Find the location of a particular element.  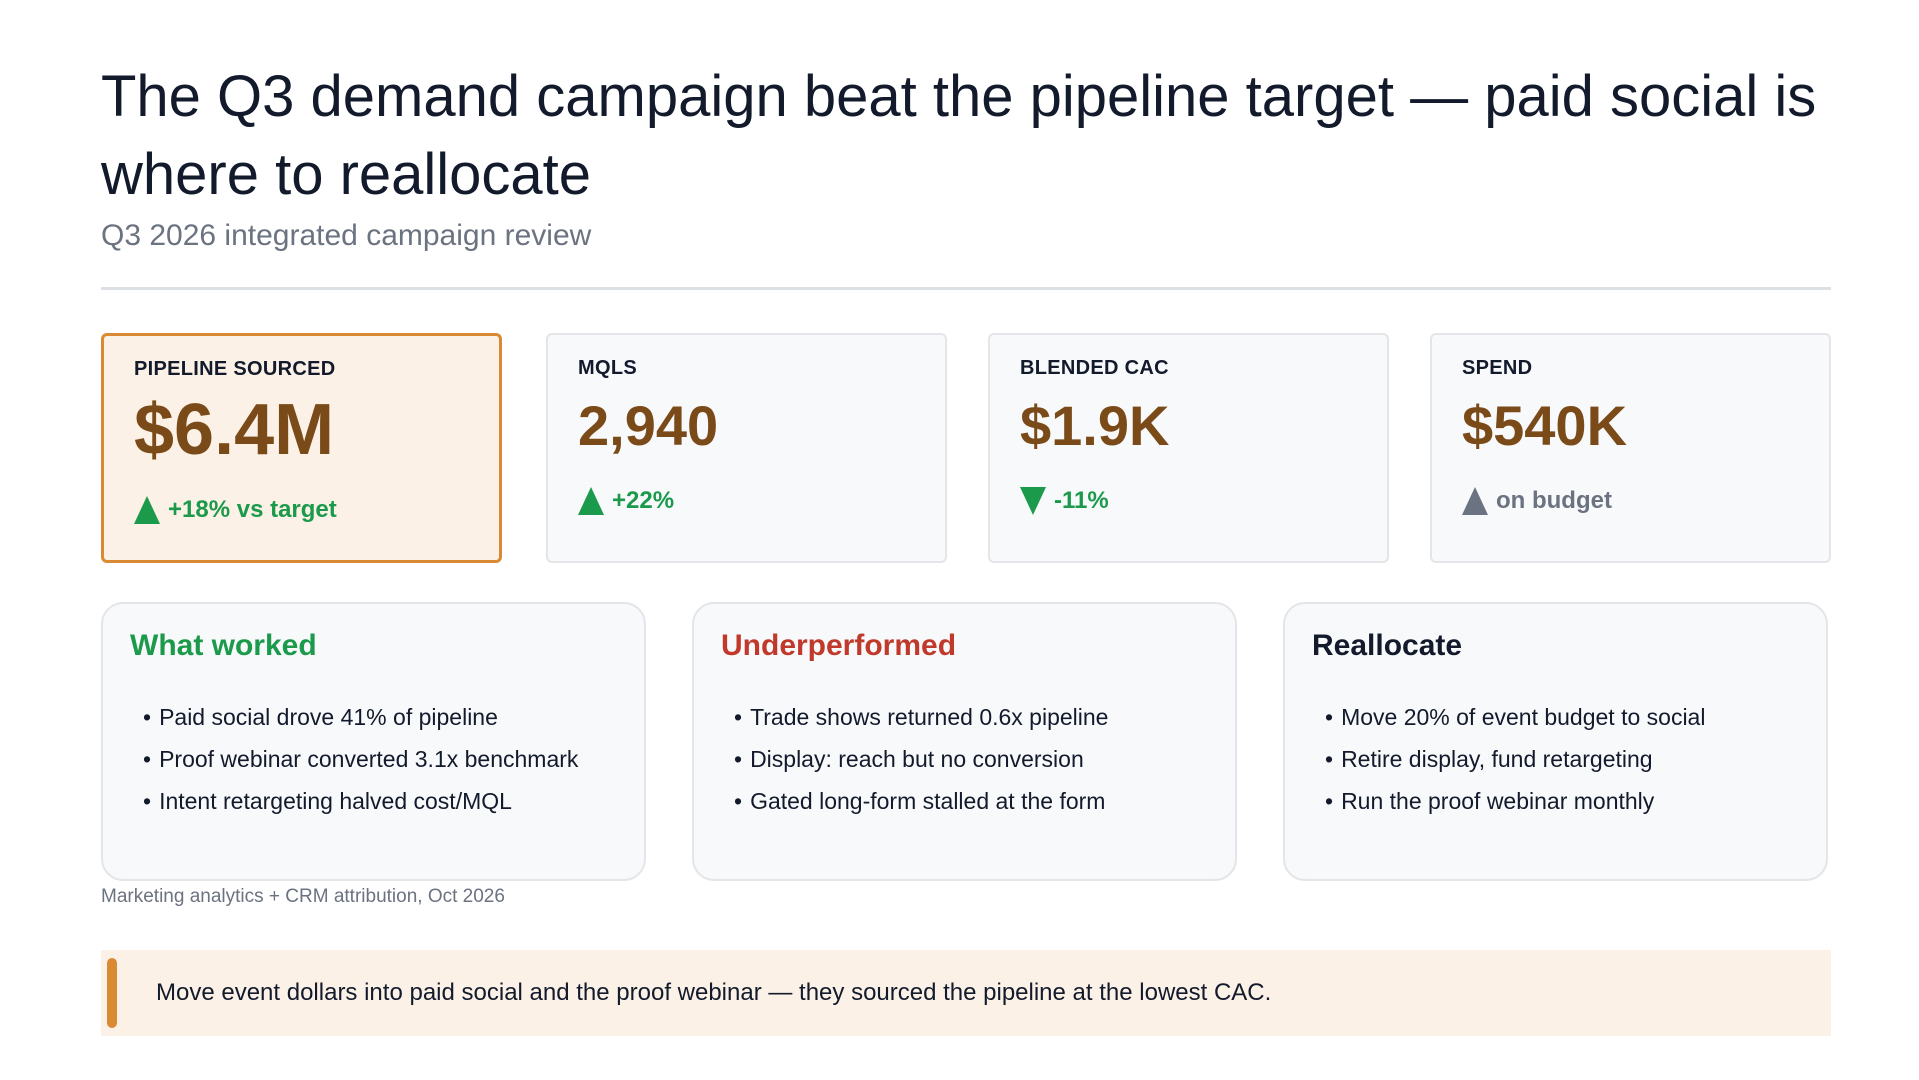

kpi-value: 2,940 is located at coordinates (648, 425).